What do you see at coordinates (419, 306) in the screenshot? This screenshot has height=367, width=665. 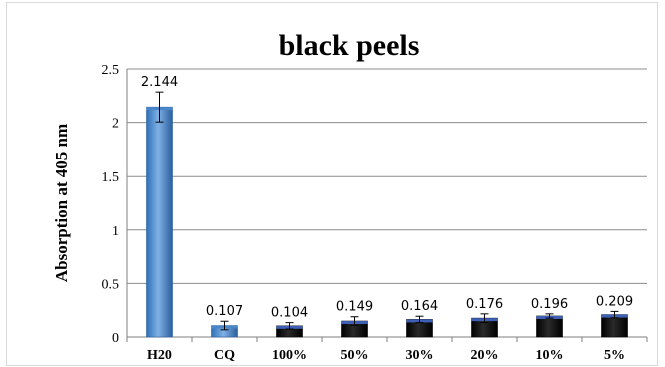 I see `data-label: 0.164` at bounding box center [419, 306].